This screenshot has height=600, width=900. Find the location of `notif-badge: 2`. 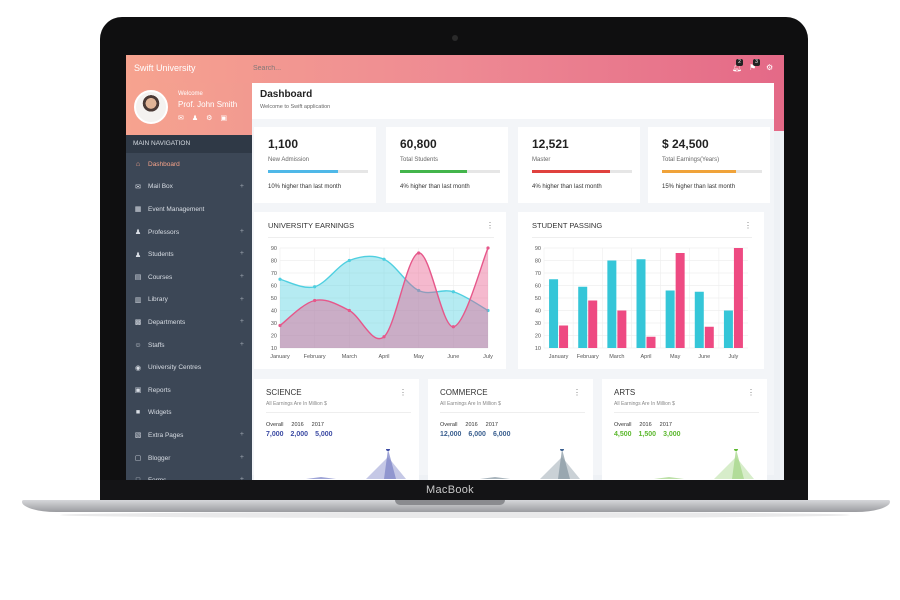

notif-badge: 2 is located at coordinates (739, 62).